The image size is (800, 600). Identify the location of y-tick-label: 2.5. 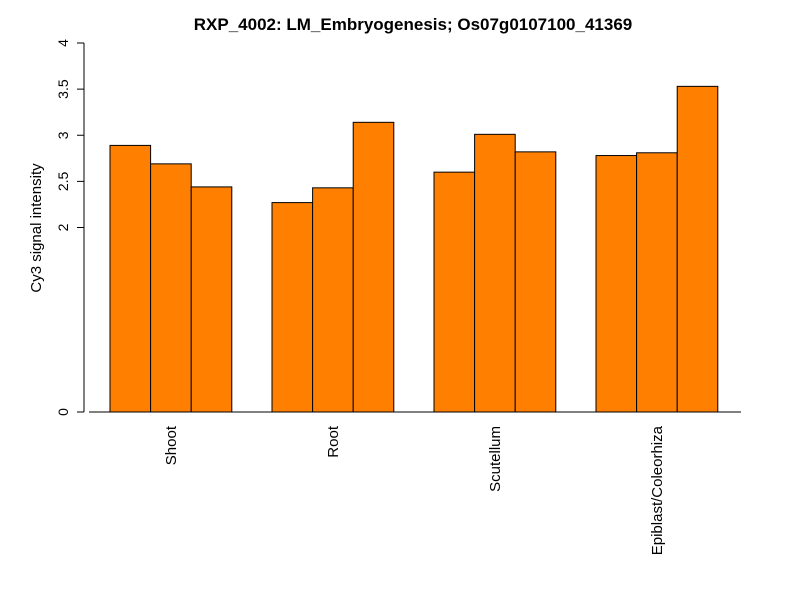
(63, 181).